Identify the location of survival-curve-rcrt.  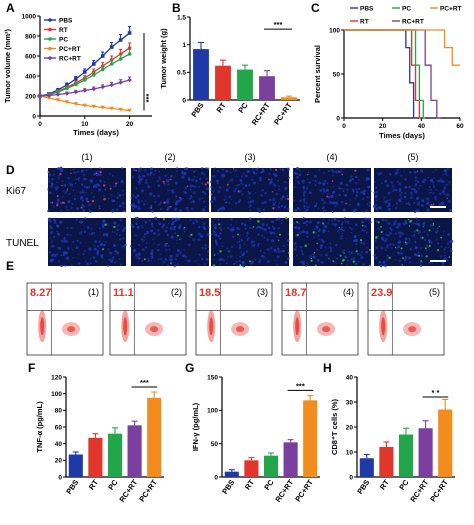
(392, 74).